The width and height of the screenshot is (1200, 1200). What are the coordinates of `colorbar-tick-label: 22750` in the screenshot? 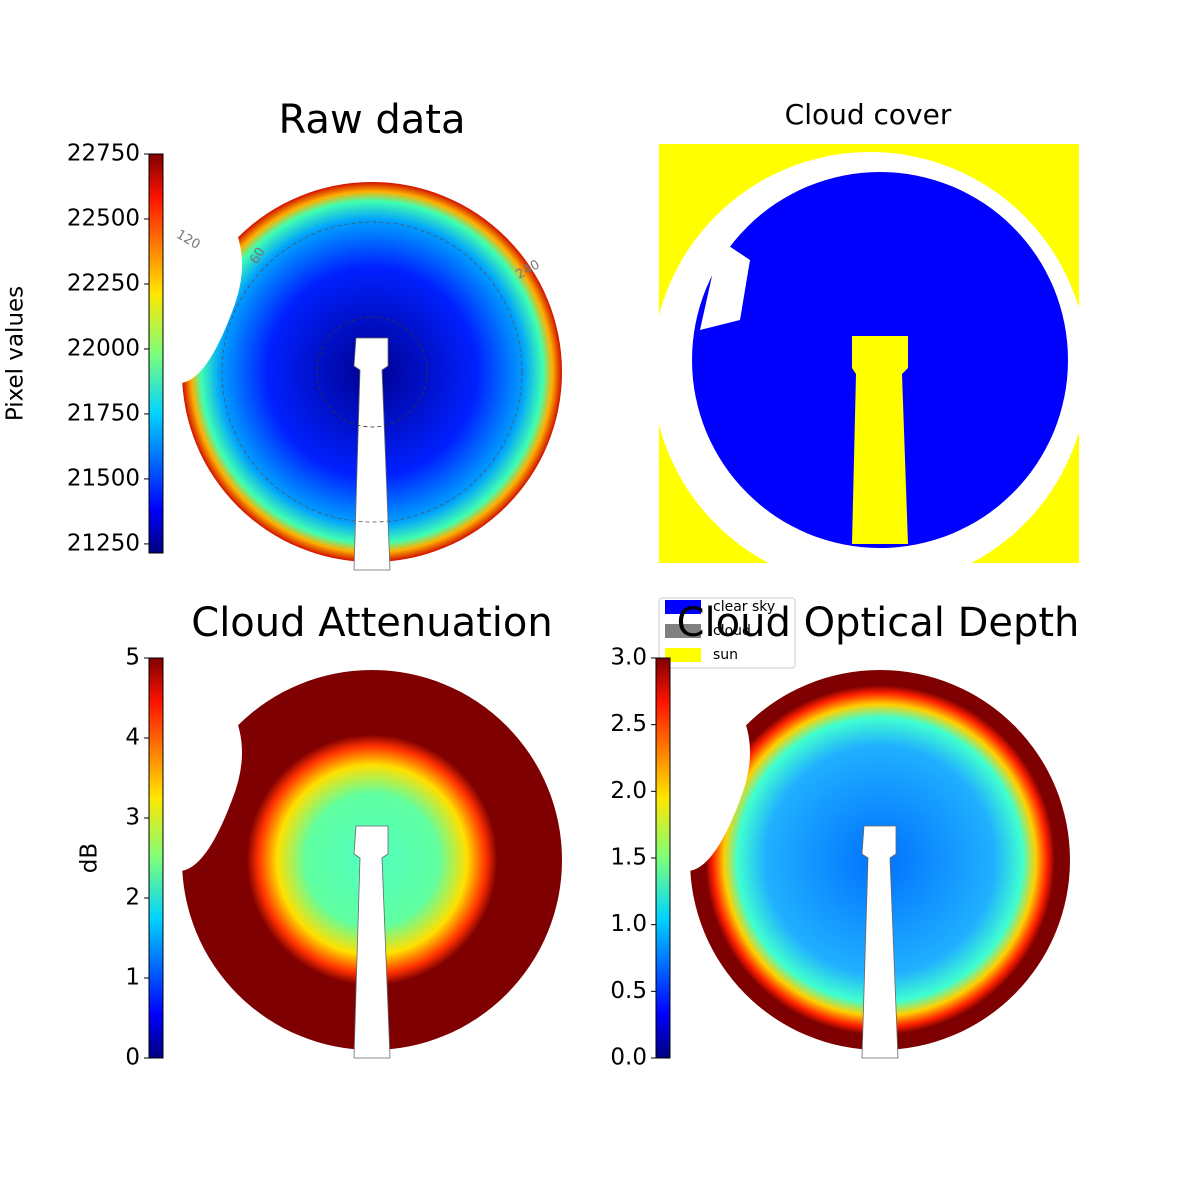 It's located at (103, 154).